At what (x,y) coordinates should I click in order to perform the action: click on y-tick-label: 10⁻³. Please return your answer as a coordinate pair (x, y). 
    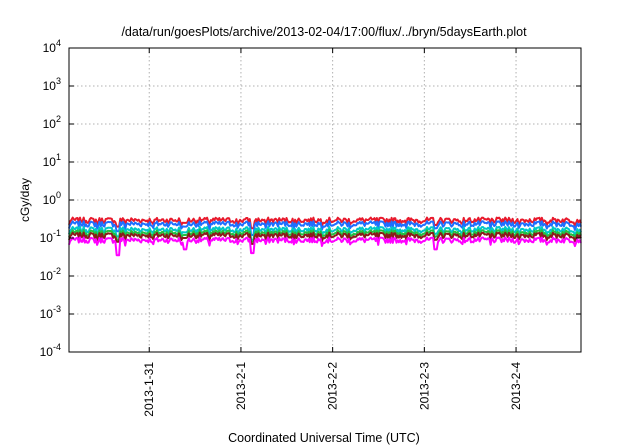
    Looking at the image, I should click on (50, 312).